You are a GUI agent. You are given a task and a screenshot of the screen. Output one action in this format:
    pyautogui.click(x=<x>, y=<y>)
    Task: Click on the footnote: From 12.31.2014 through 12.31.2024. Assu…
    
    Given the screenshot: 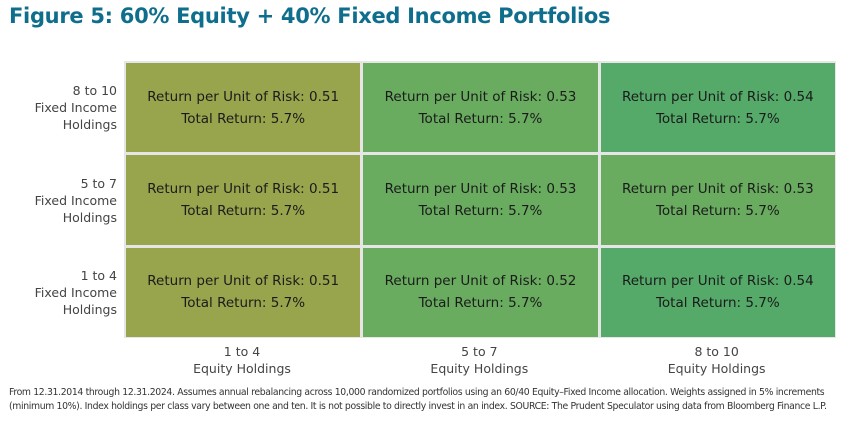 What is the action you would take?
    pyautogui.click(x=418, y=399)
    